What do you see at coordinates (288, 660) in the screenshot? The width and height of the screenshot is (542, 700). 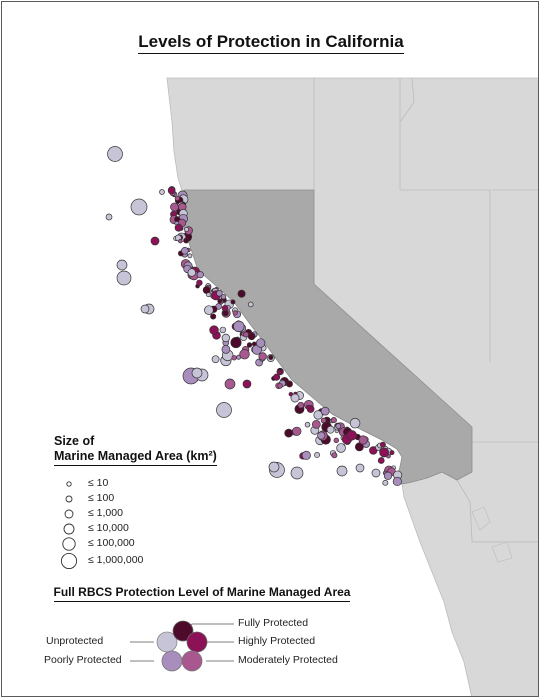 I see `legend-label-moderately-protected: Moderately Protected` at bounding box center [288, 660].